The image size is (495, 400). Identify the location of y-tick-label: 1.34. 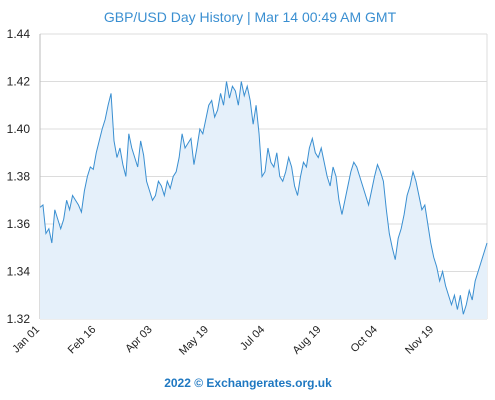
(19, 272).